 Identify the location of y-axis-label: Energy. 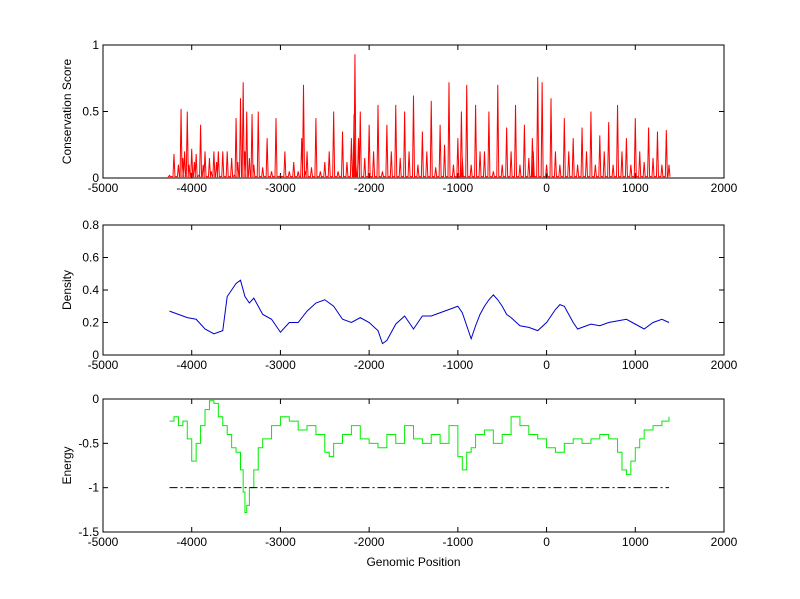
(67, 465).